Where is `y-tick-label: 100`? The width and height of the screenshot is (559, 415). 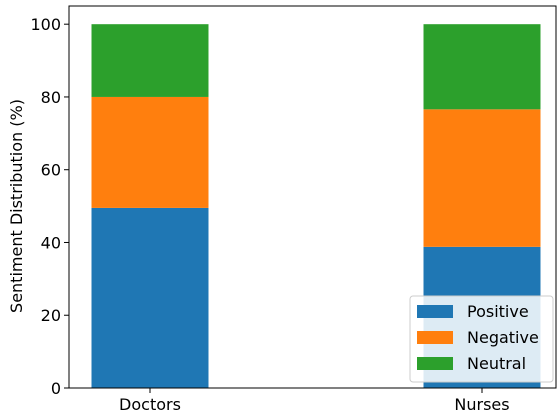
y-tick-label: 100 is located at coordinates (45, 24).